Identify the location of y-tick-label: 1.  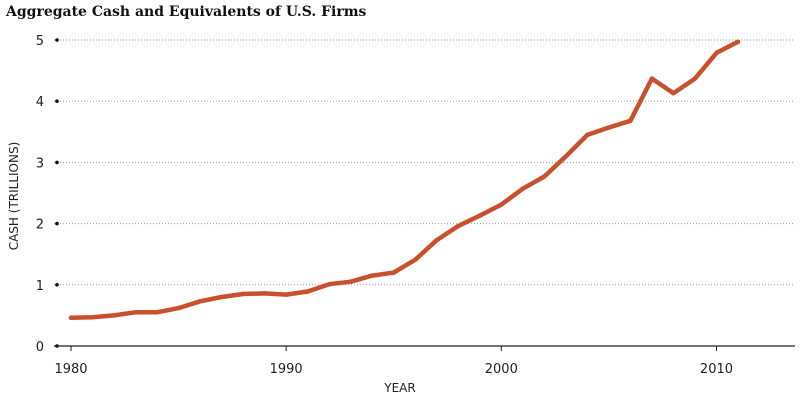
(40, 286).